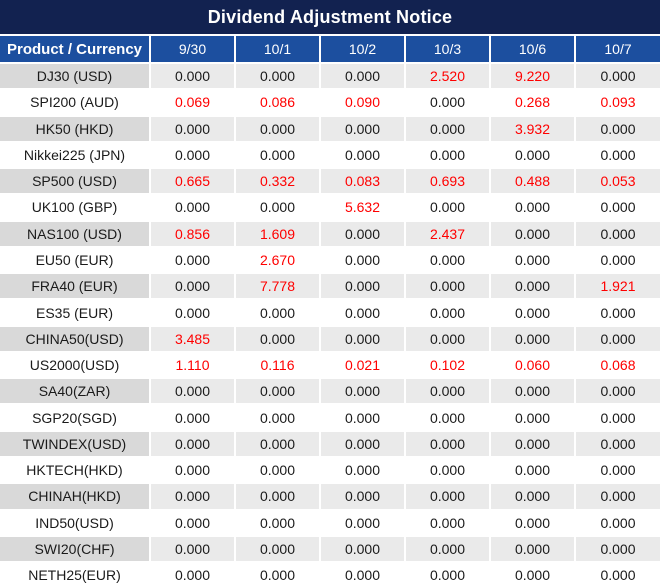 The height and width of the screenshot is (587, 660). What do you see at coordinates (75, 102) in the screenshot?
I see `product-cell: SPI200 (AUD)` at bounding box center [75, 102].